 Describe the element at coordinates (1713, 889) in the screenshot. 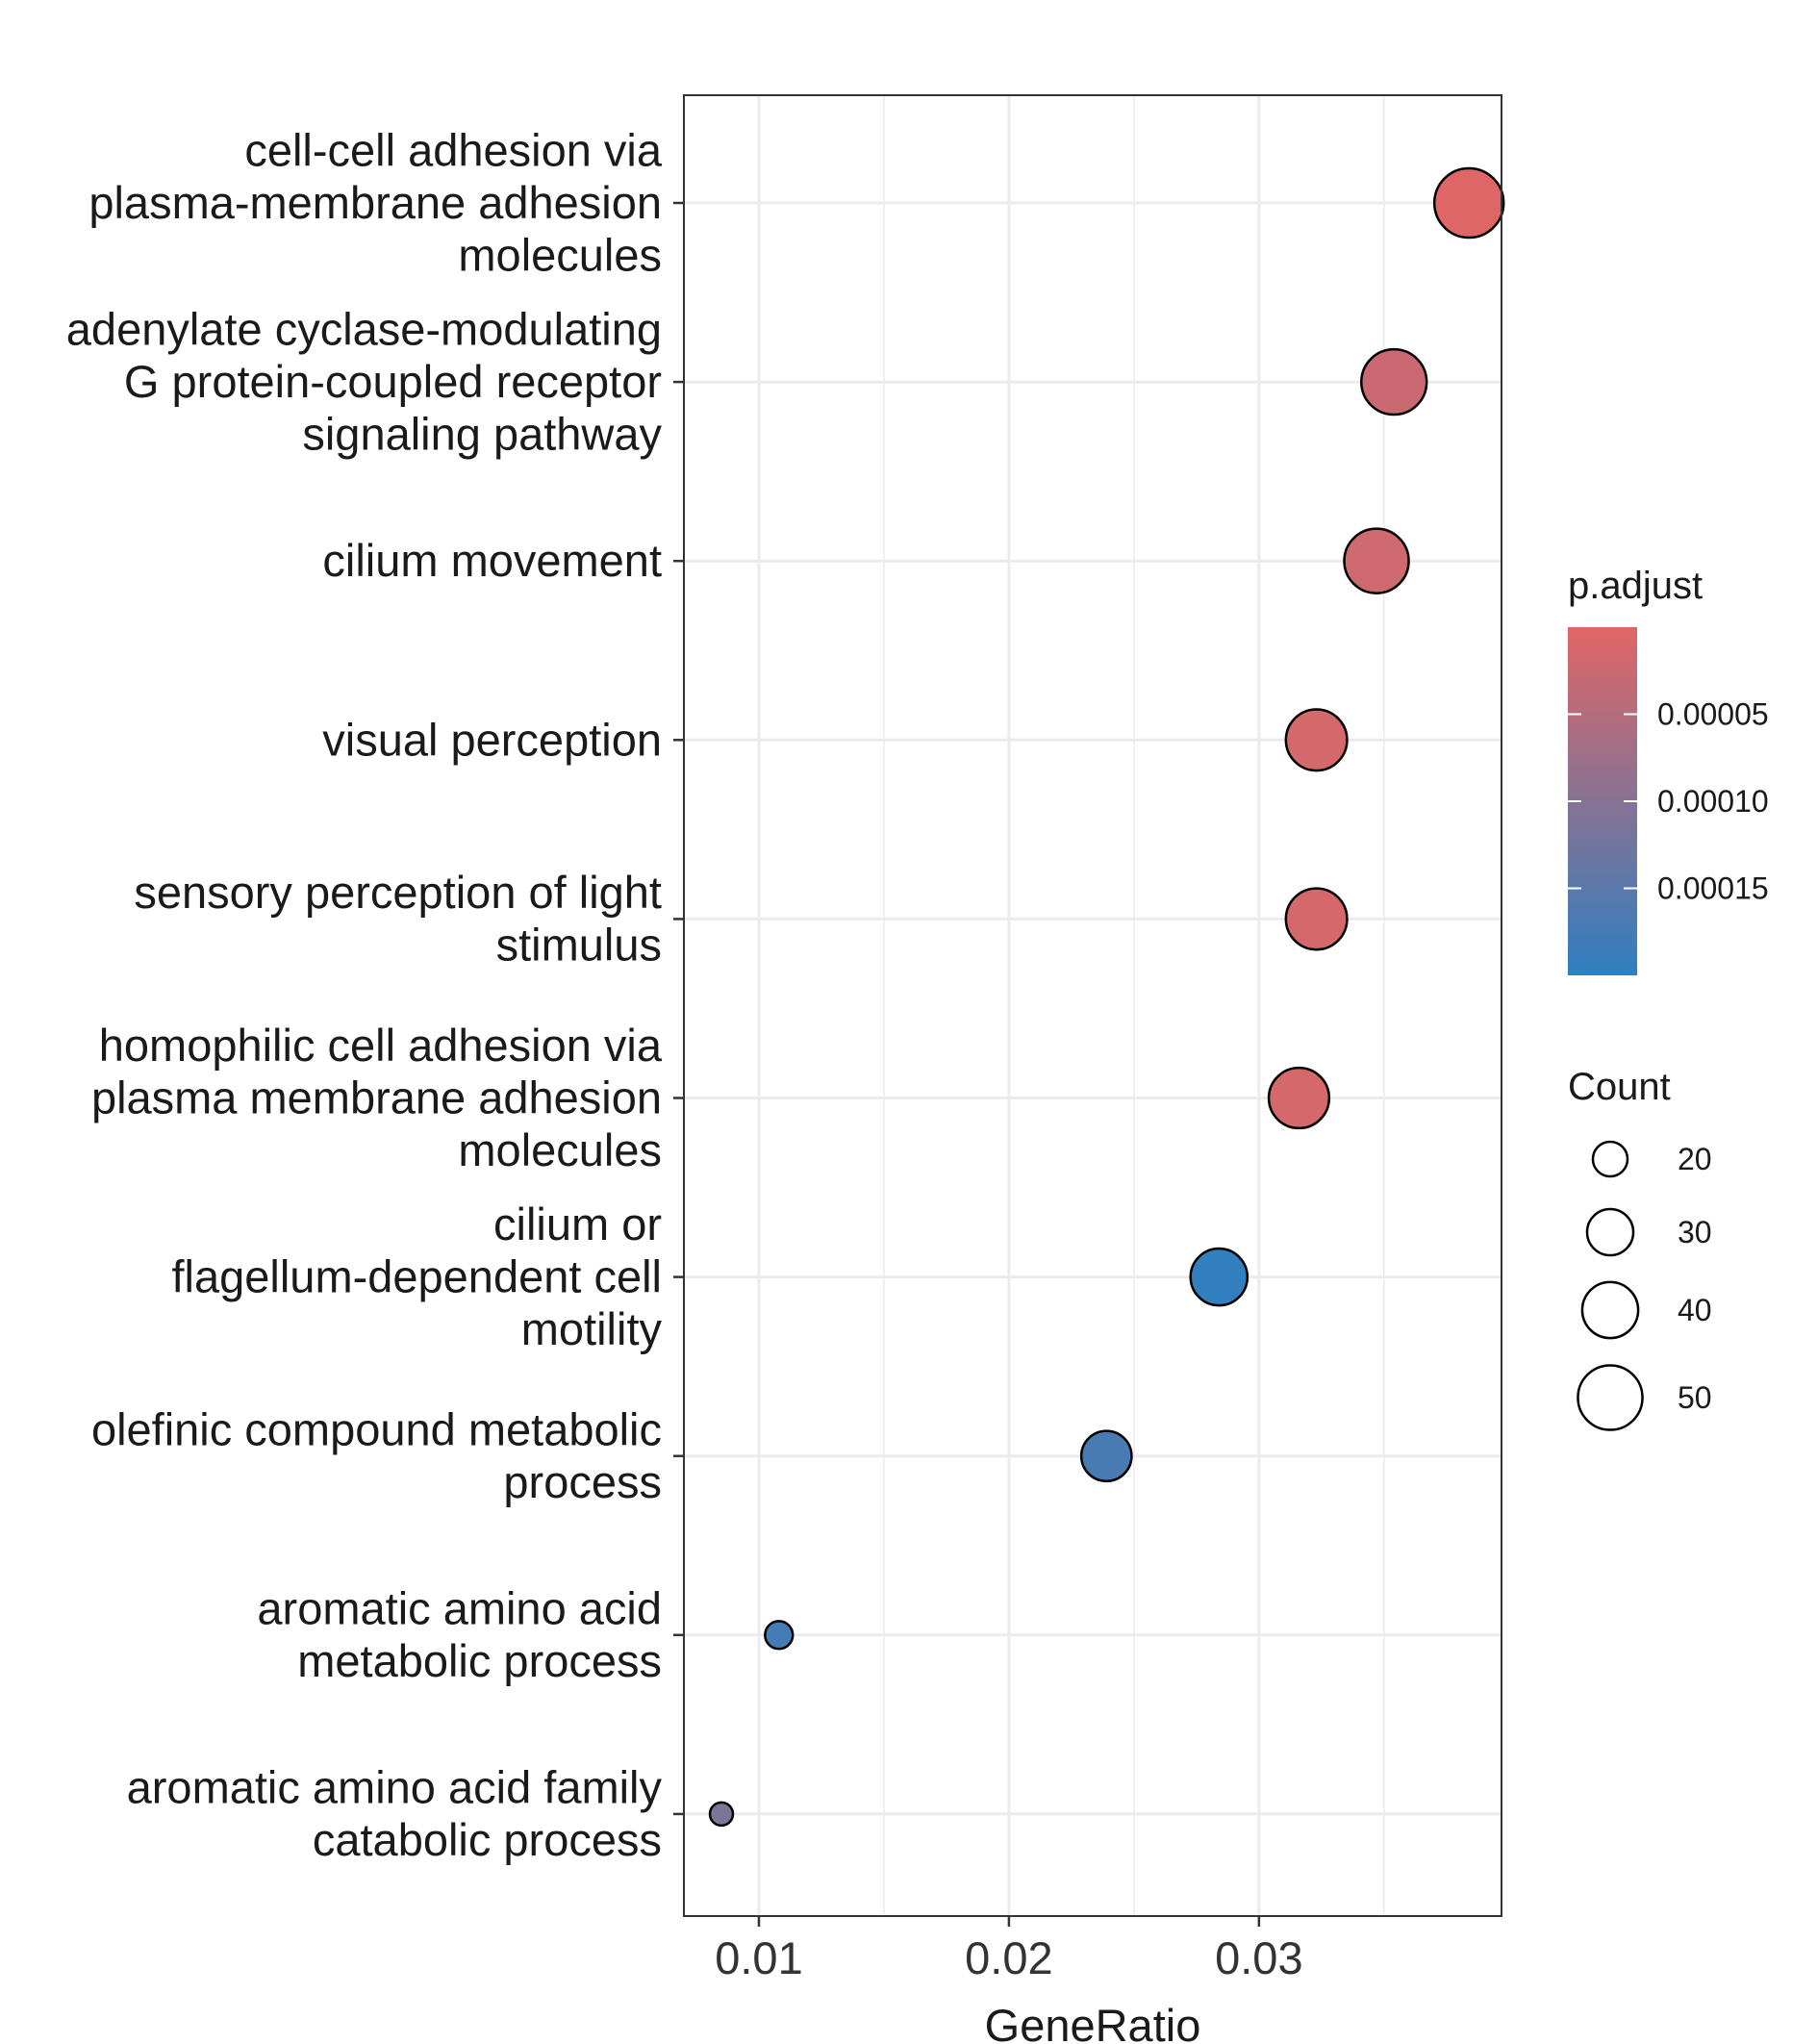

I see `colorbar-tick-label: 0.00015` at that location.